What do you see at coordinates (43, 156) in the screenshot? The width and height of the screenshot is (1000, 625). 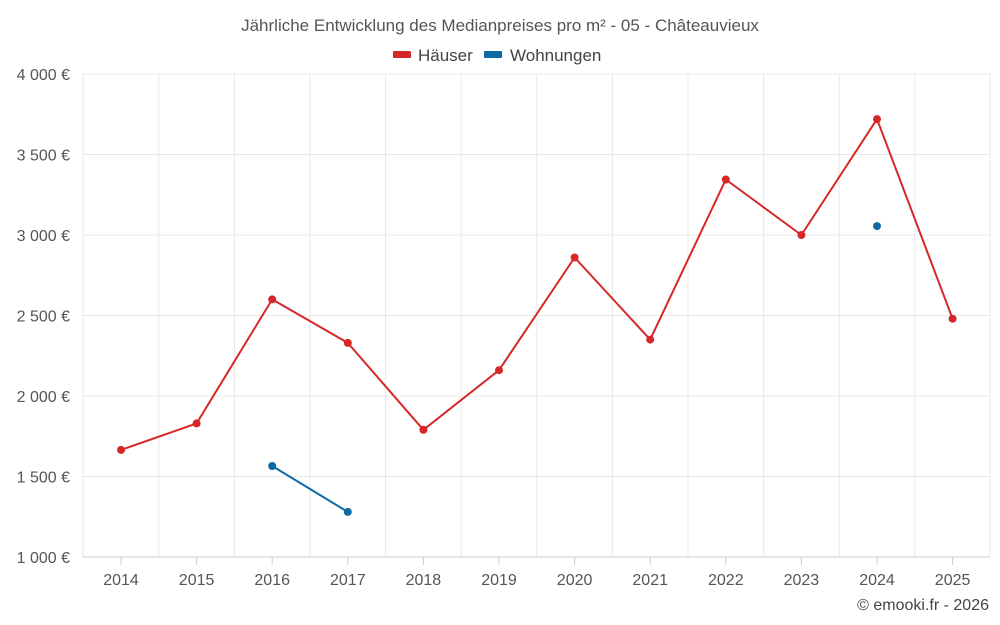 I see `y-tick-label: 3 500 €` at bounding box center [43, 156].